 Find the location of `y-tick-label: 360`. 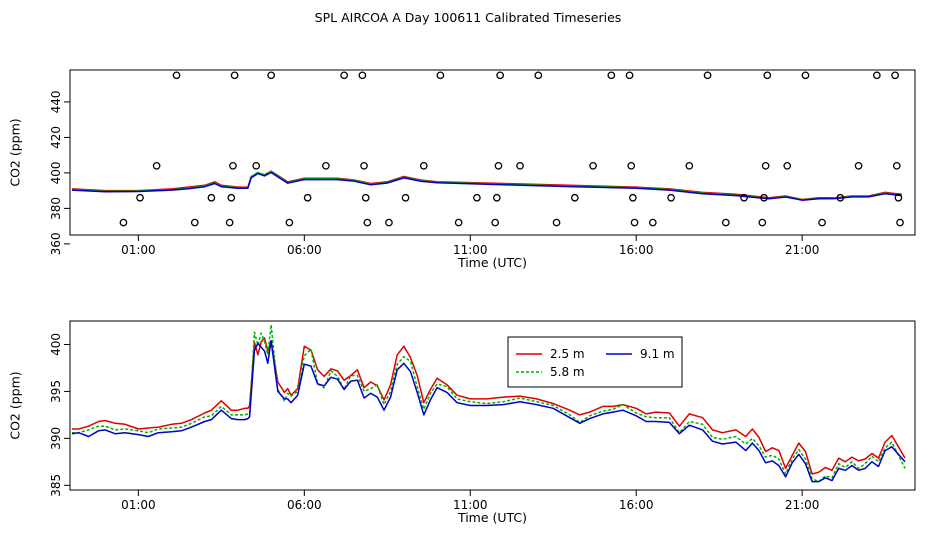

y-tick-label: 360 is located at coordinates (56, 243).